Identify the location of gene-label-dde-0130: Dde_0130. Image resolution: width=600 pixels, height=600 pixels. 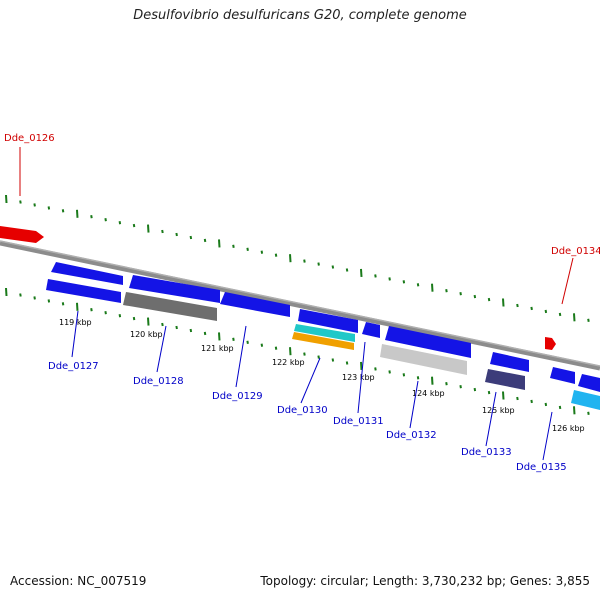
(302, 410).